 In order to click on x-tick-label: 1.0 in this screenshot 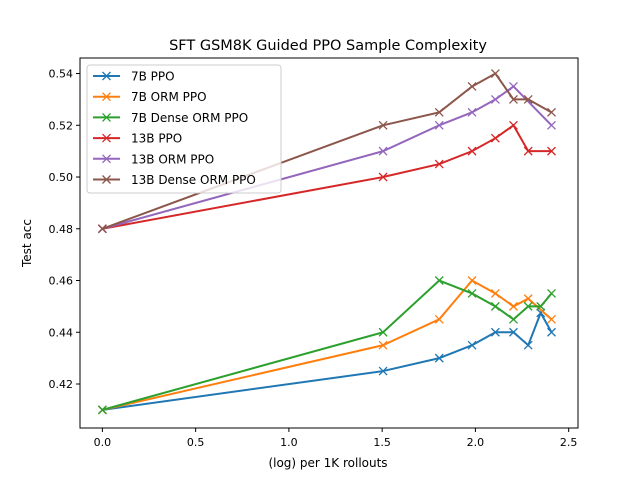, I will do `click(289, 442)`.